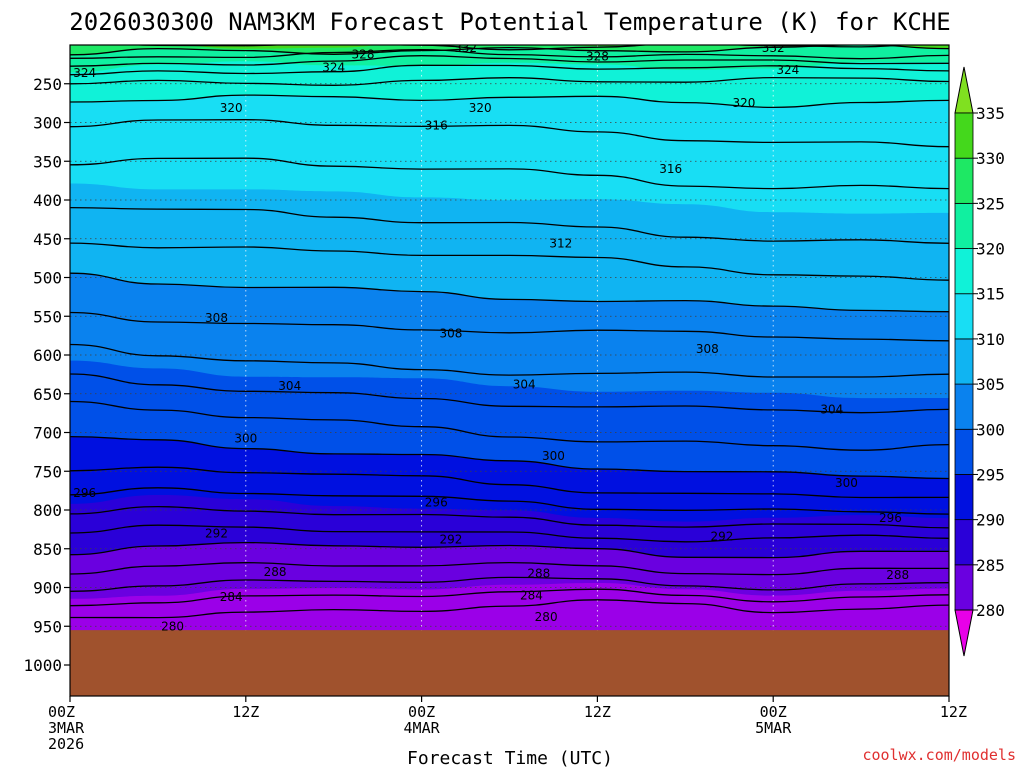 The width and height of the screenshot is (1024, 768). What do you see at coordinates (231, 597) in the screenshot?
I see `contour-label-284: 284` at bounding box center [231, 597].